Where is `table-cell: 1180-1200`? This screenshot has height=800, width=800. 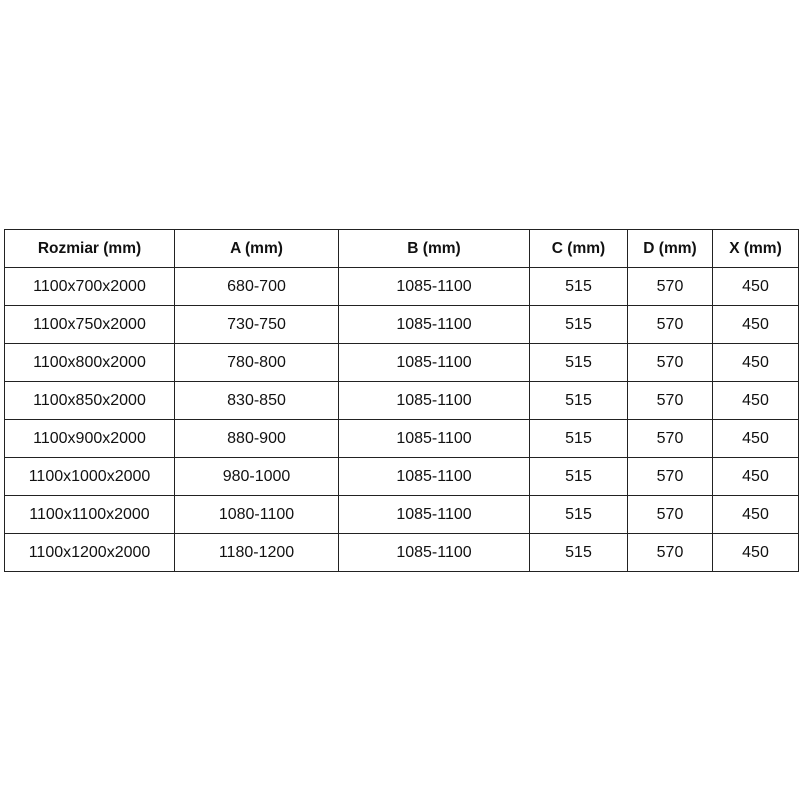
table-cell: 1180-1200 is located at coordinates (256, 552).